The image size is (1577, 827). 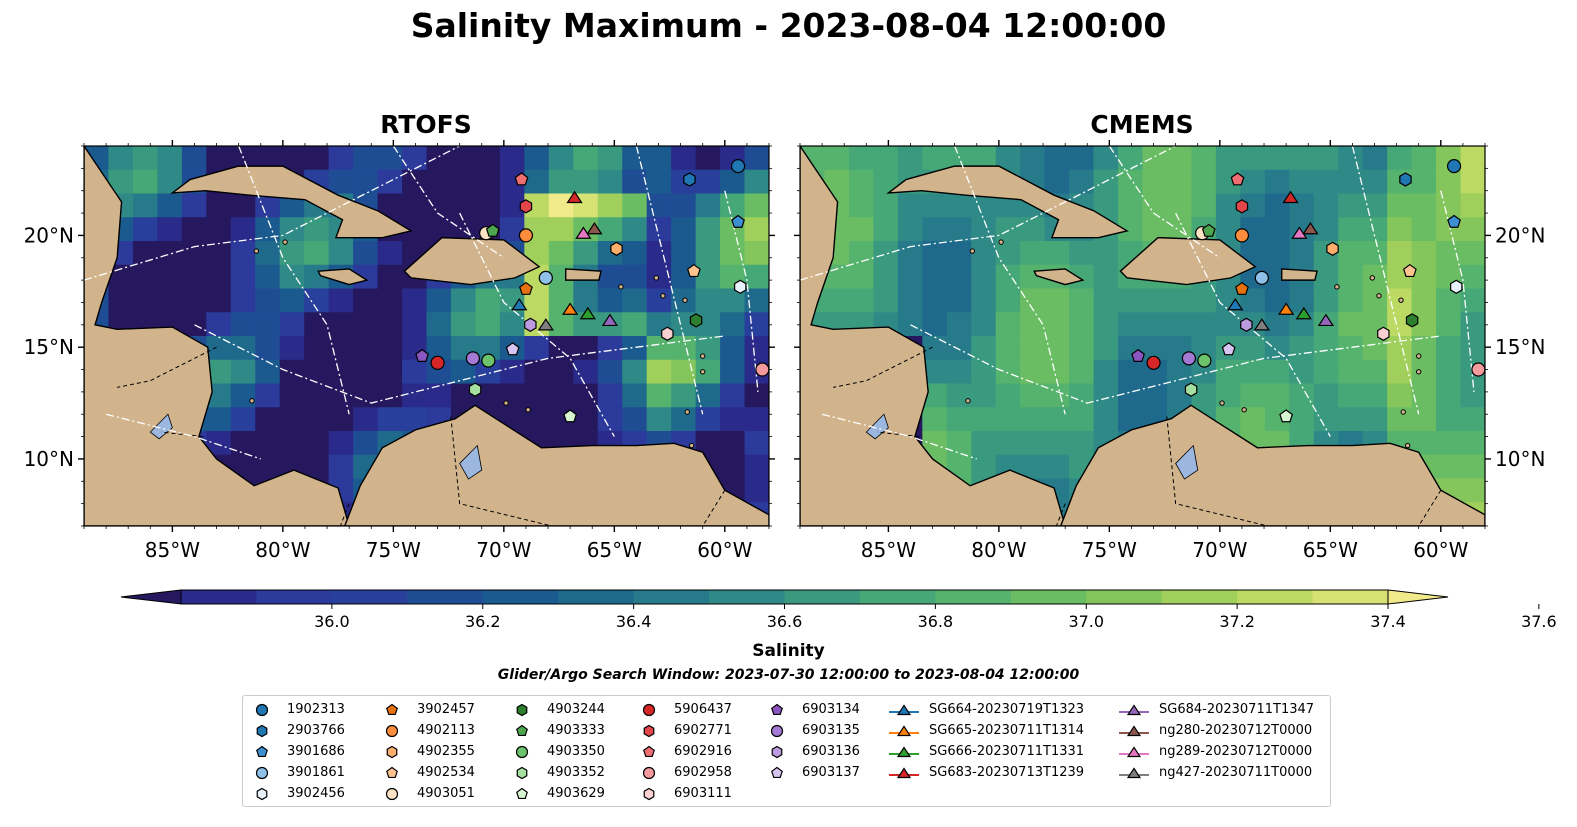 I want to click on observation-marker-SG683-20230713T1239-cmems, so click(x=1290, y=197).